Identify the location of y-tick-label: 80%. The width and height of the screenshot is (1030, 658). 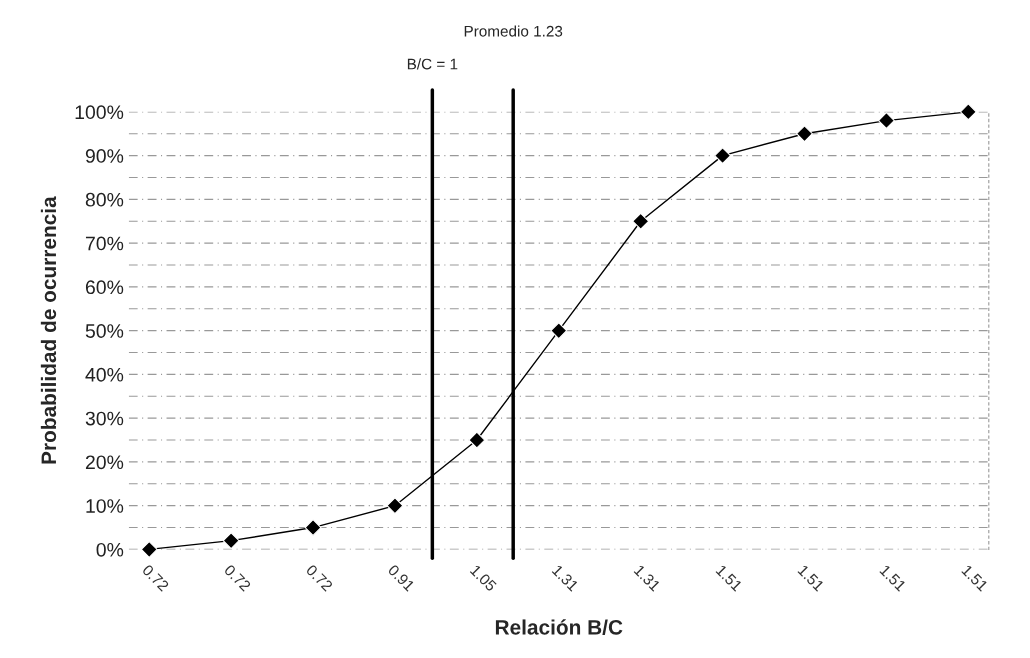
(104, 199).